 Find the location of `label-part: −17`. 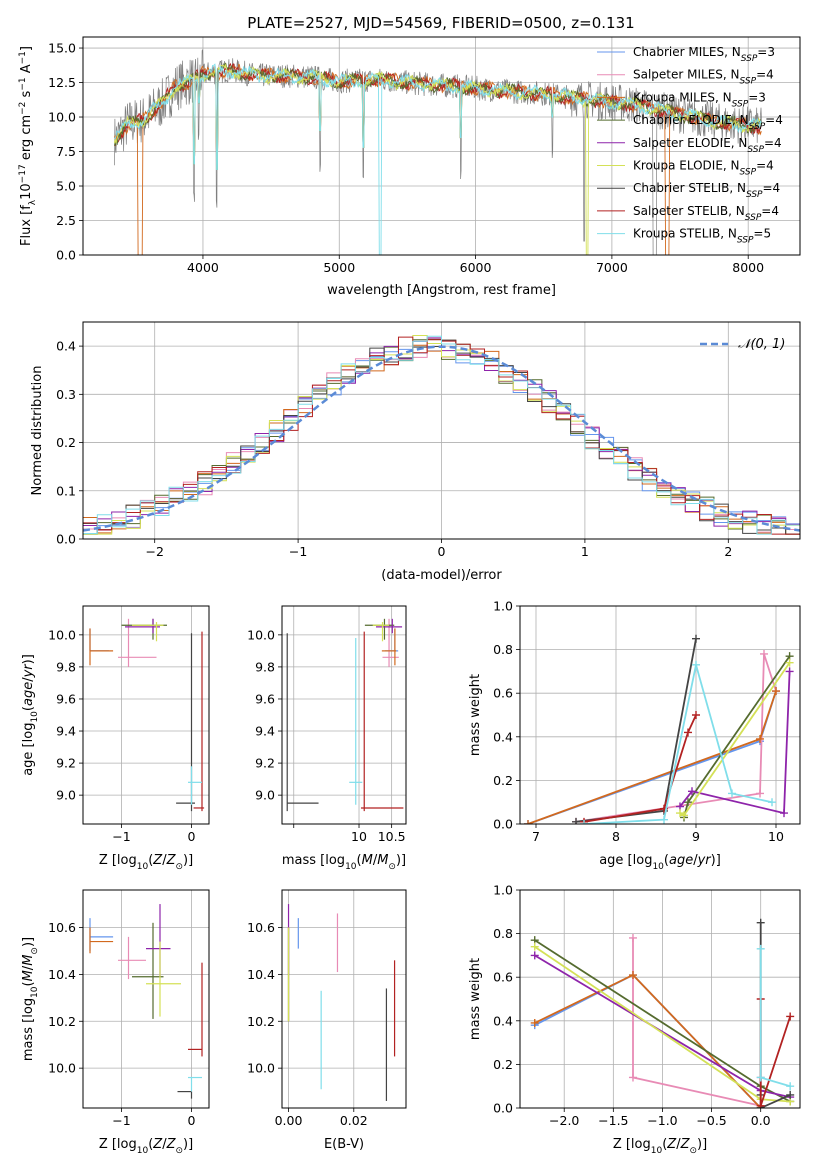

label-part: −17 is located at coordinates (23, 173).